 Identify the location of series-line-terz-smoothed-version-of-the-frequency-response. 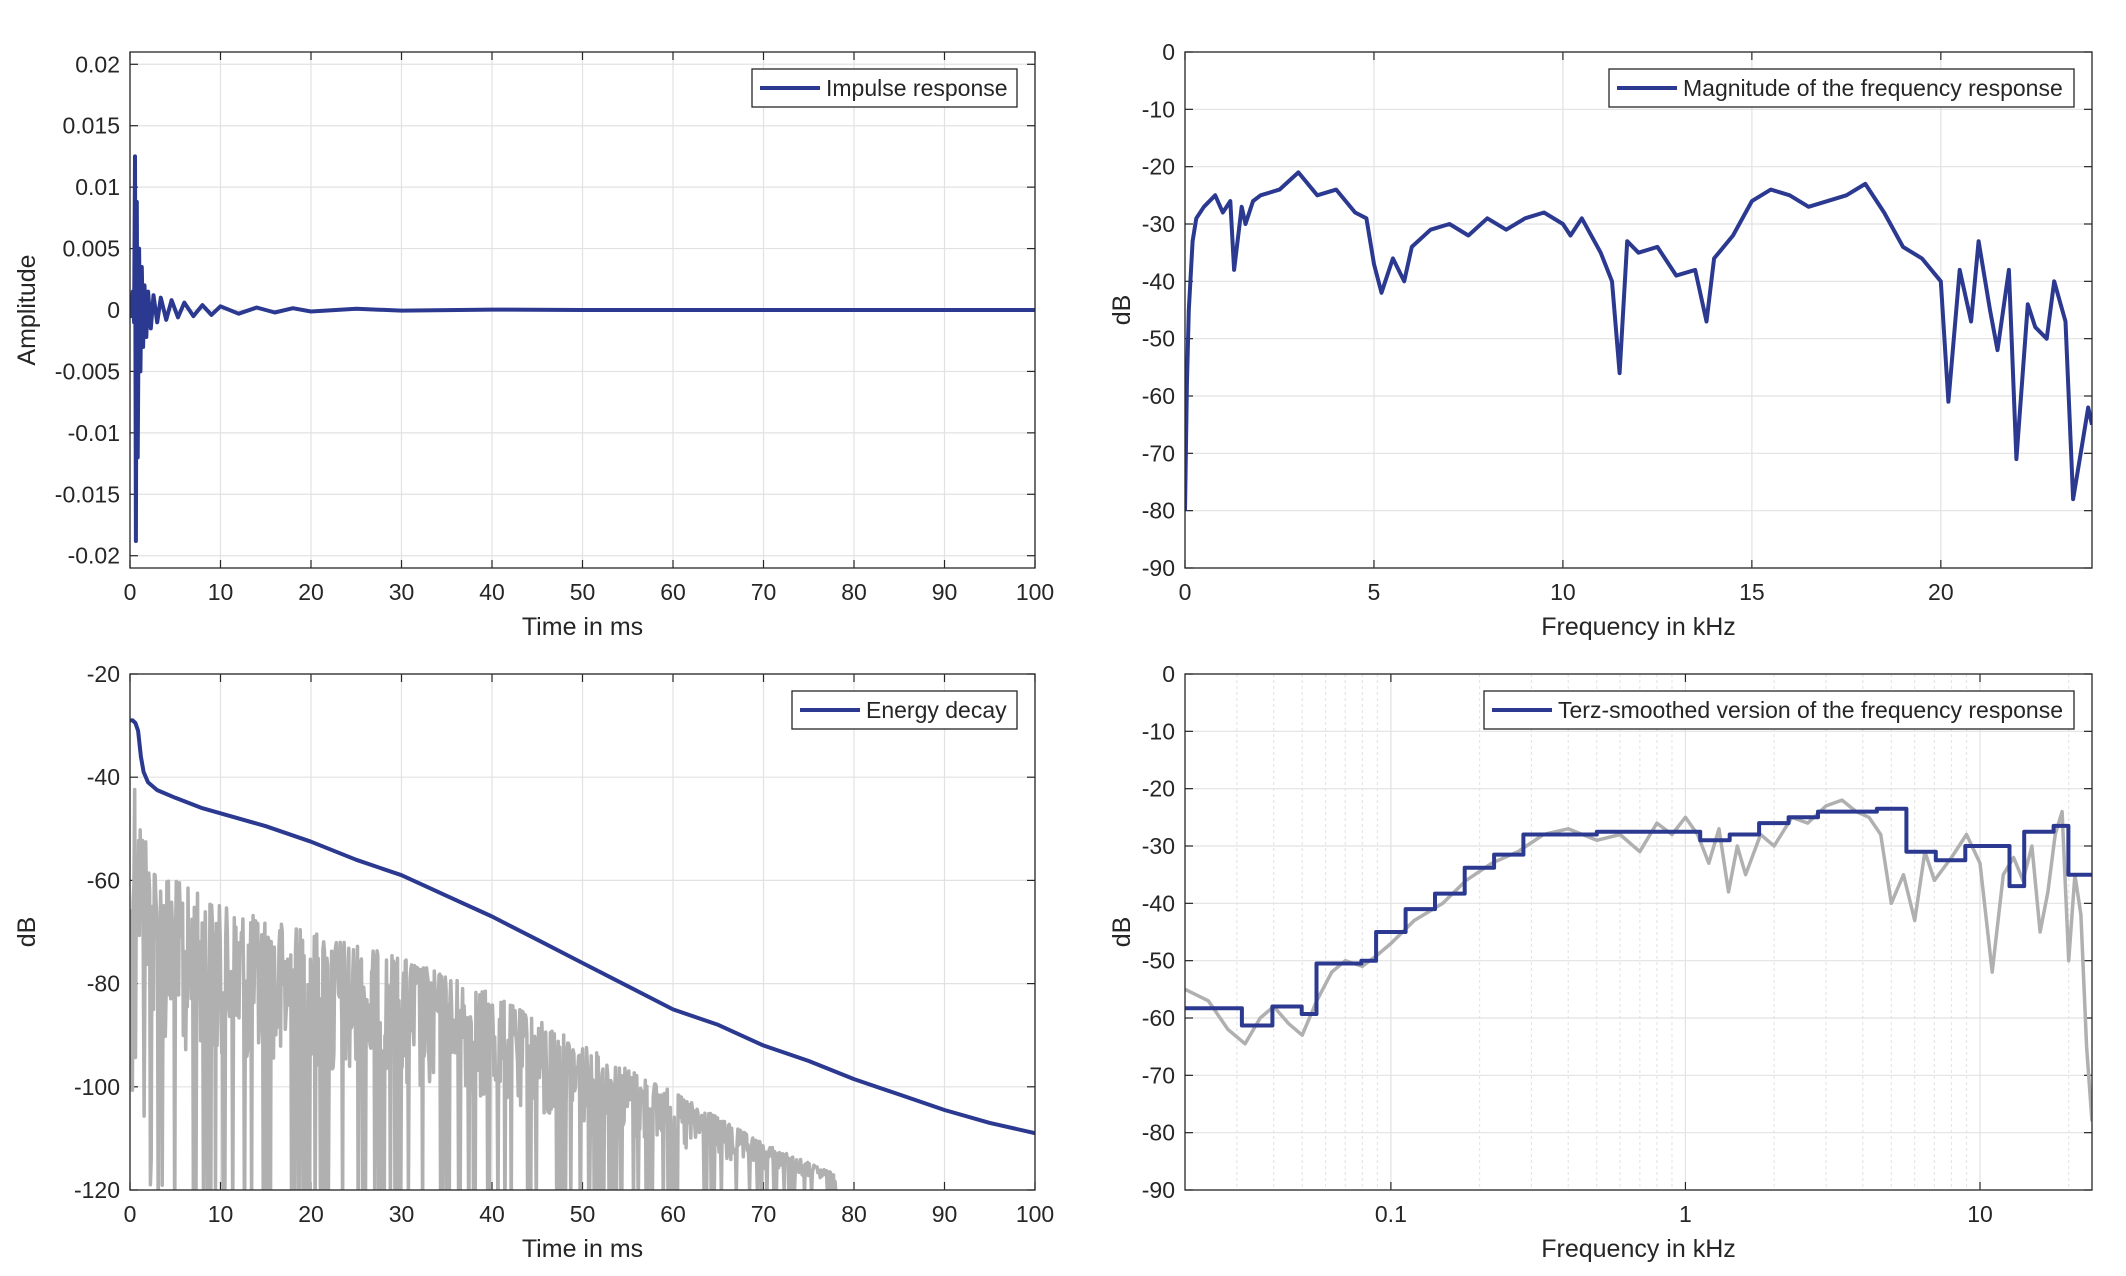
(1638, 917).